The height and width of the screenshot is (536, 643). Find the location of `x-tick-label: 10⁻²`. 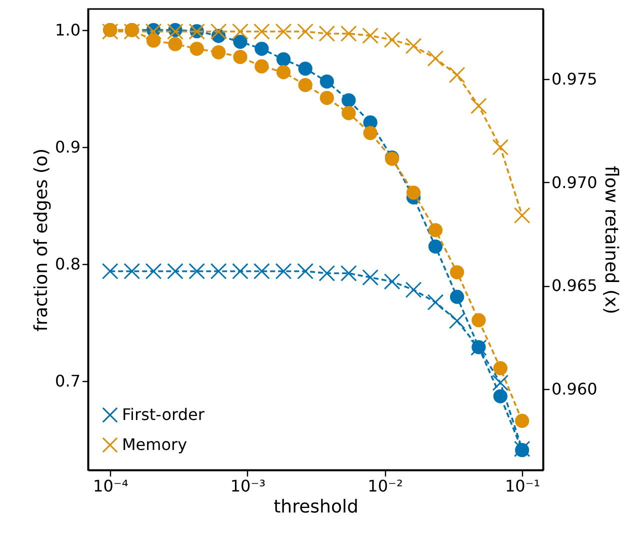

x-tick-label: 10⁻² is located at coordinates (385, 486).